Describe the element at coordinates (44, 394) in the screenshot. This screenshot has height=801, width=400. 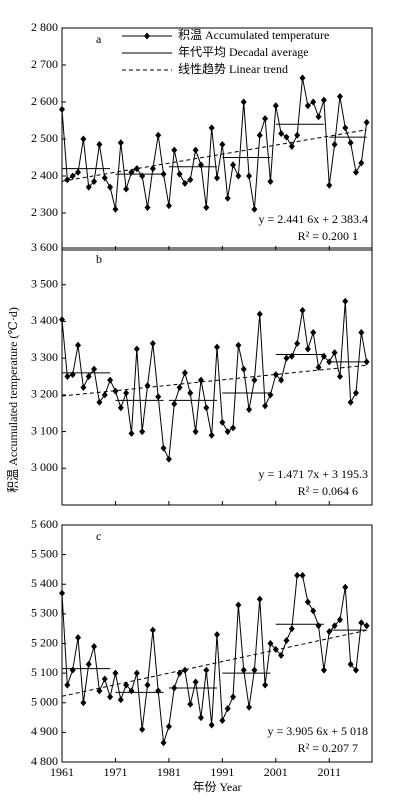
I see `y-tick-label: 3 200` at that location.